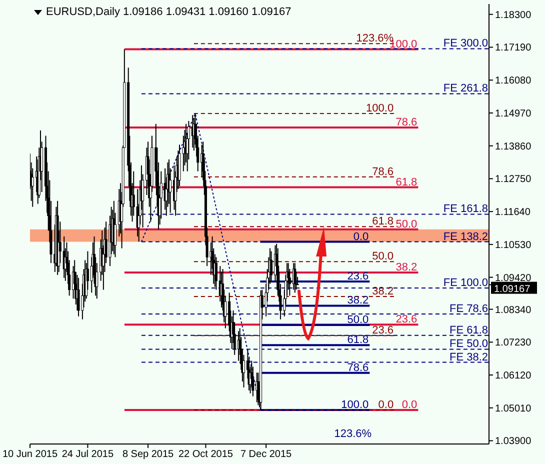 The image size is (545, 464). What do you see at coordinates (468, 344) in the screenshot?
I see `annotation: FE 50.0` at bounding box center [468, 344].